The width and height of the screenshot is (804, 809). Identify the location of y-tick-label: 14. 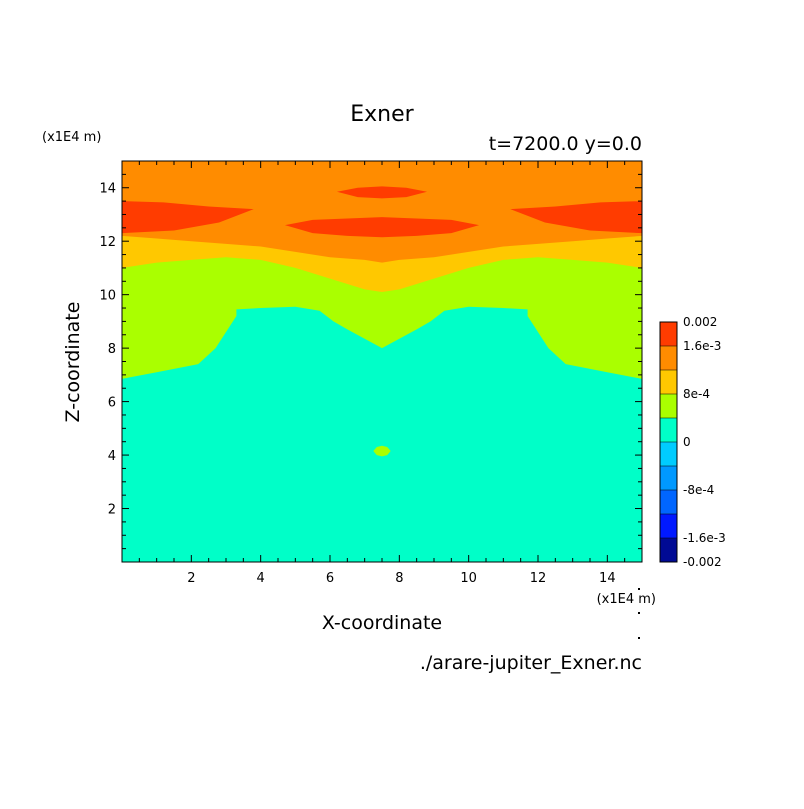
(107, 189).